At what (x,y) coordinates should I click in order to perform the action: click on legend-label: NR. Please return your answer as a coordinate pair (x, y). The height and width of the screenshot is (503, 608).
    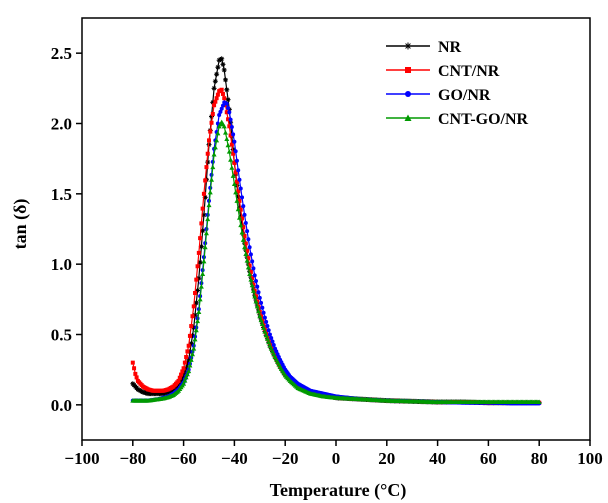
    Looking at the image, I should click on (450, 47).